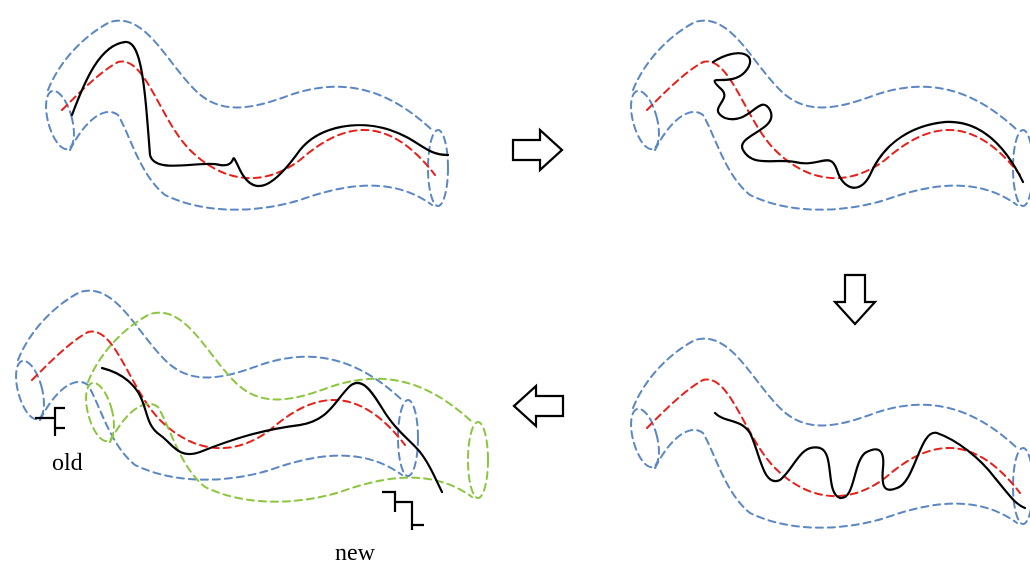 The width and height of the screenshot is (1030, 575). I want to click on new-tube, so click(287, 407).